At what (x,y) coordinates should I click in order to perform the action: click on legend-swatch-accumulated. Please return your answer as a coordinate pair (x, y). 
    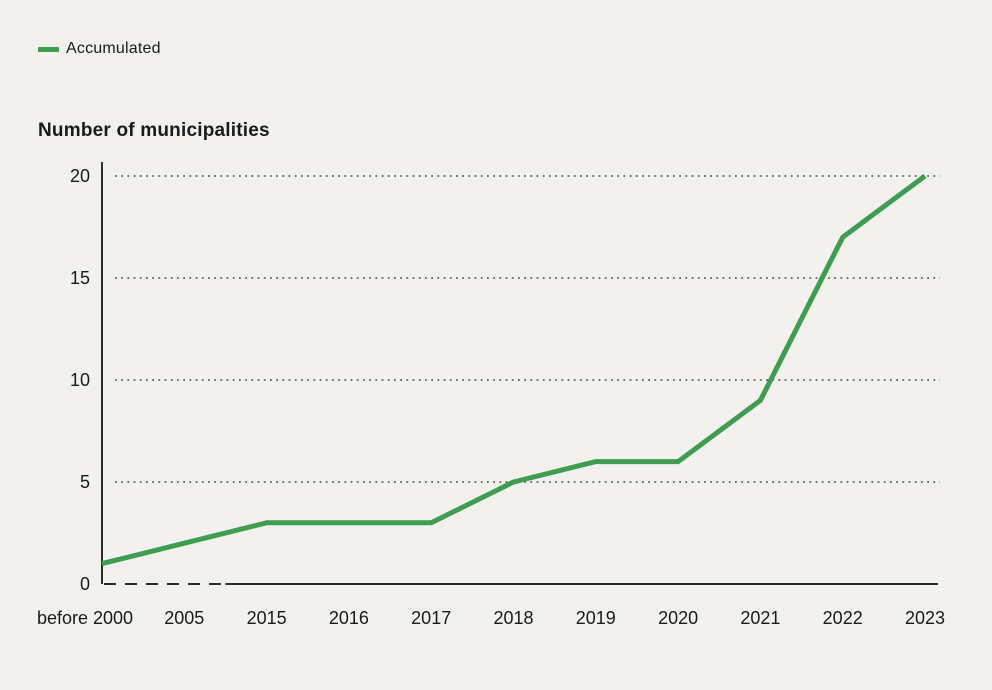
    Looking at the image, I should click on (48, 49).